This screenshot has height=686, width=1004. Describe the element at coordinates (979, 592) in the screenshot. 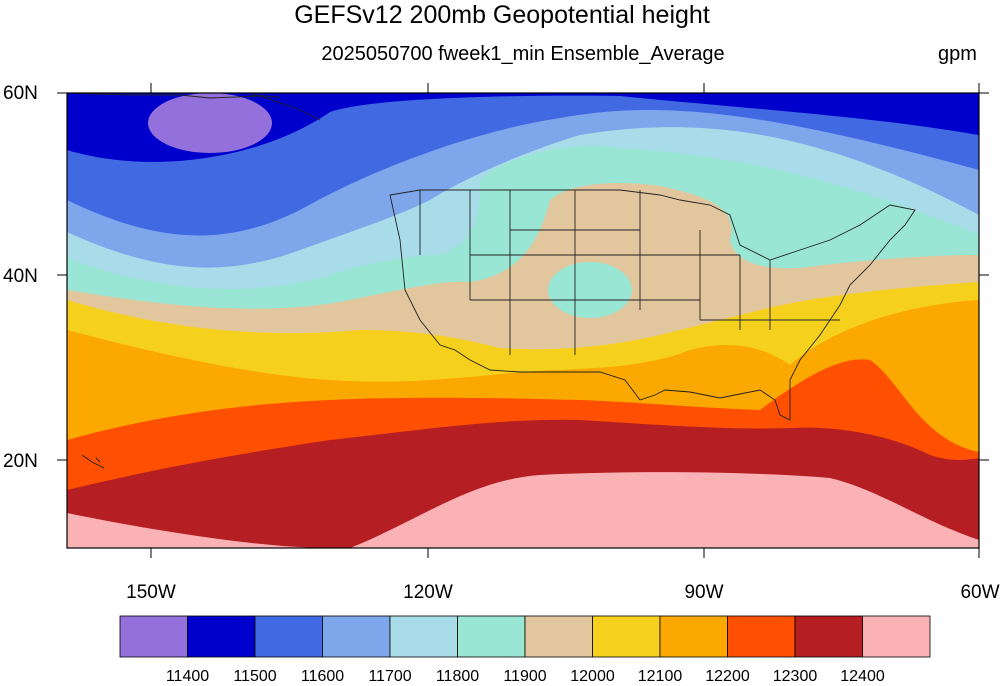

I see `lon-label-60w: 60W` at that location.